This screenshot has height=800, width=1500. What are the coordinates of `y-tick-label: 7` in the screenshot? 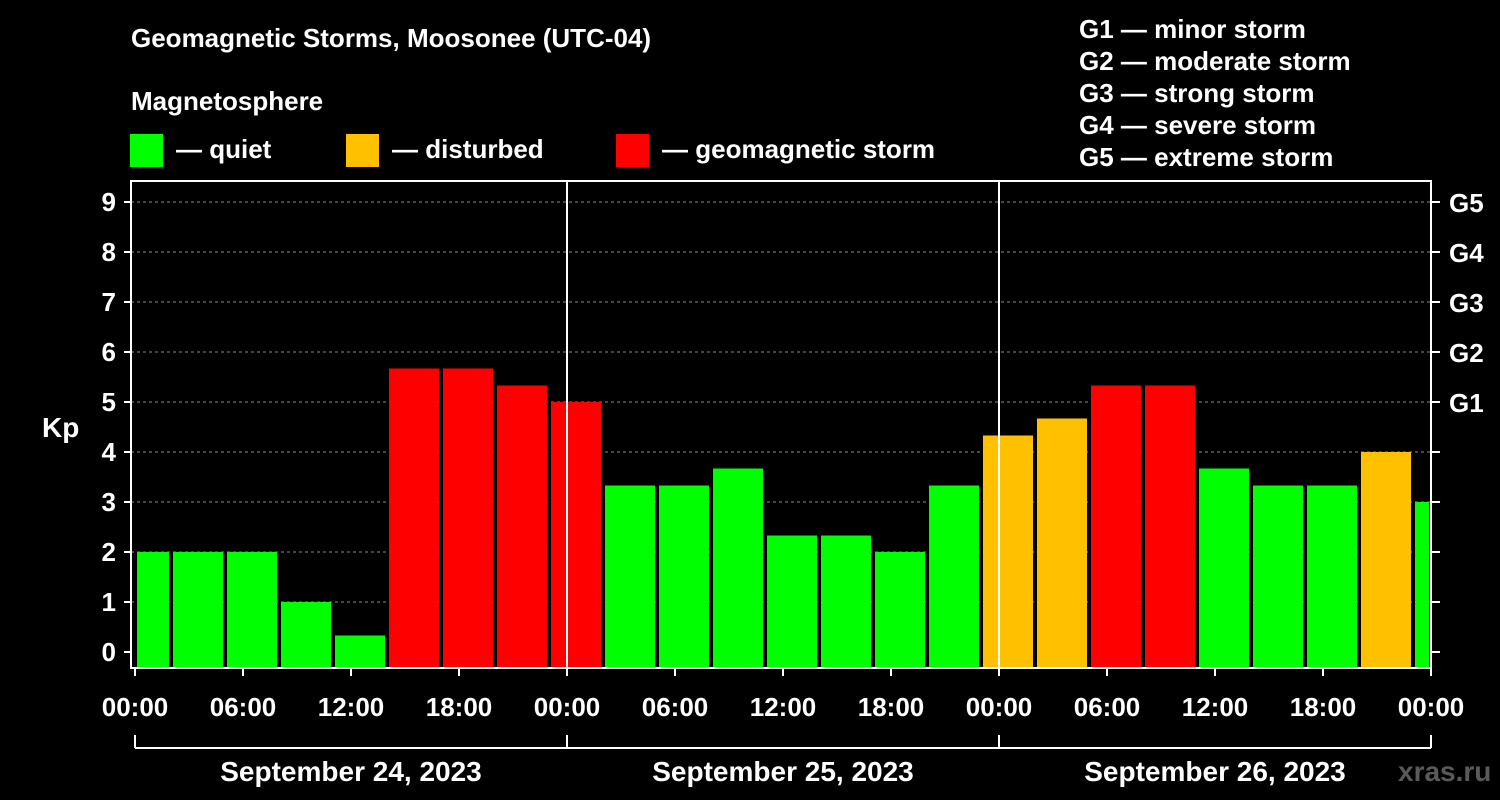 It's located at (109, 302).